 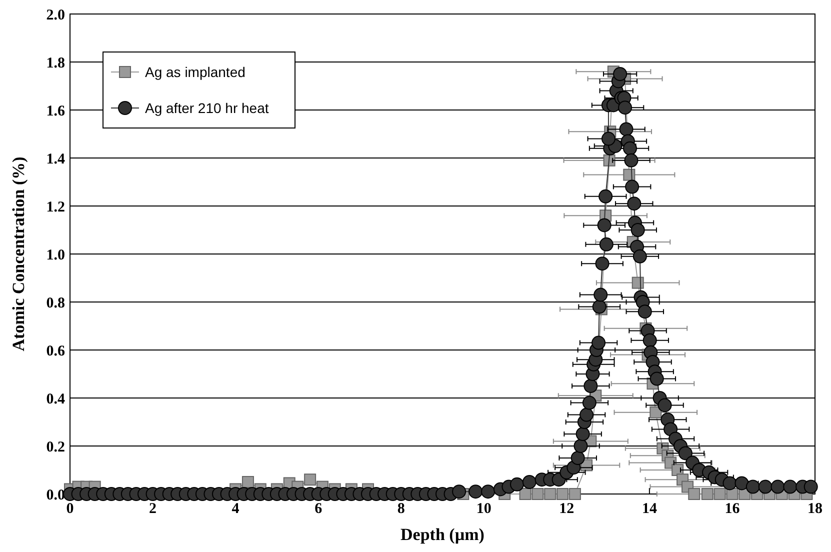 What do you see at coordinates (55, 255) in the screenshot?
I see `y-tick-label: 1.0` at bounding box center [55, 255].